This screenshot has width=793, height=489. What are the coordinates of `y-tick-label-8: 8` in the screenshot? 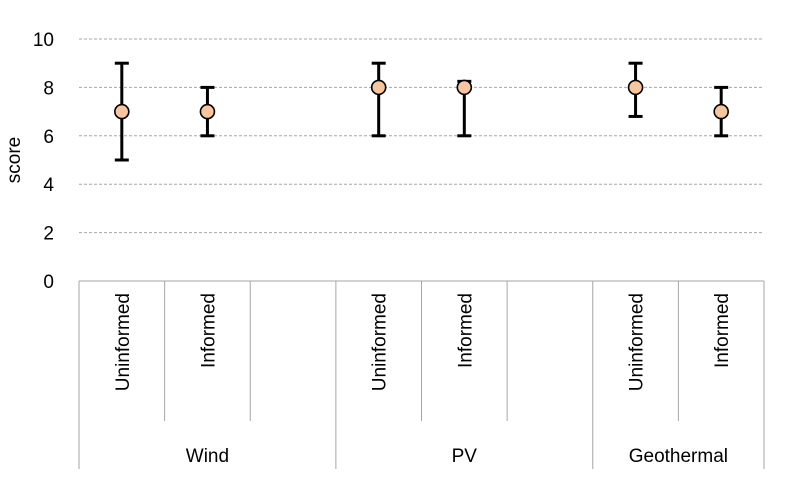 It's located at (48, 88).